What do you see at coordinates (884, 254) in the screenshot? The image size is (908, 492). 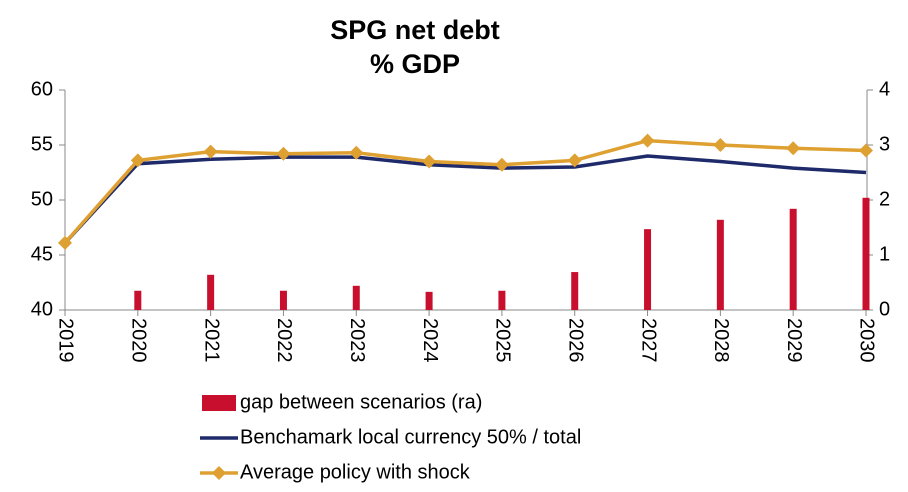 I see `y2-tick-label: 1` at bounding box center [884, 254].